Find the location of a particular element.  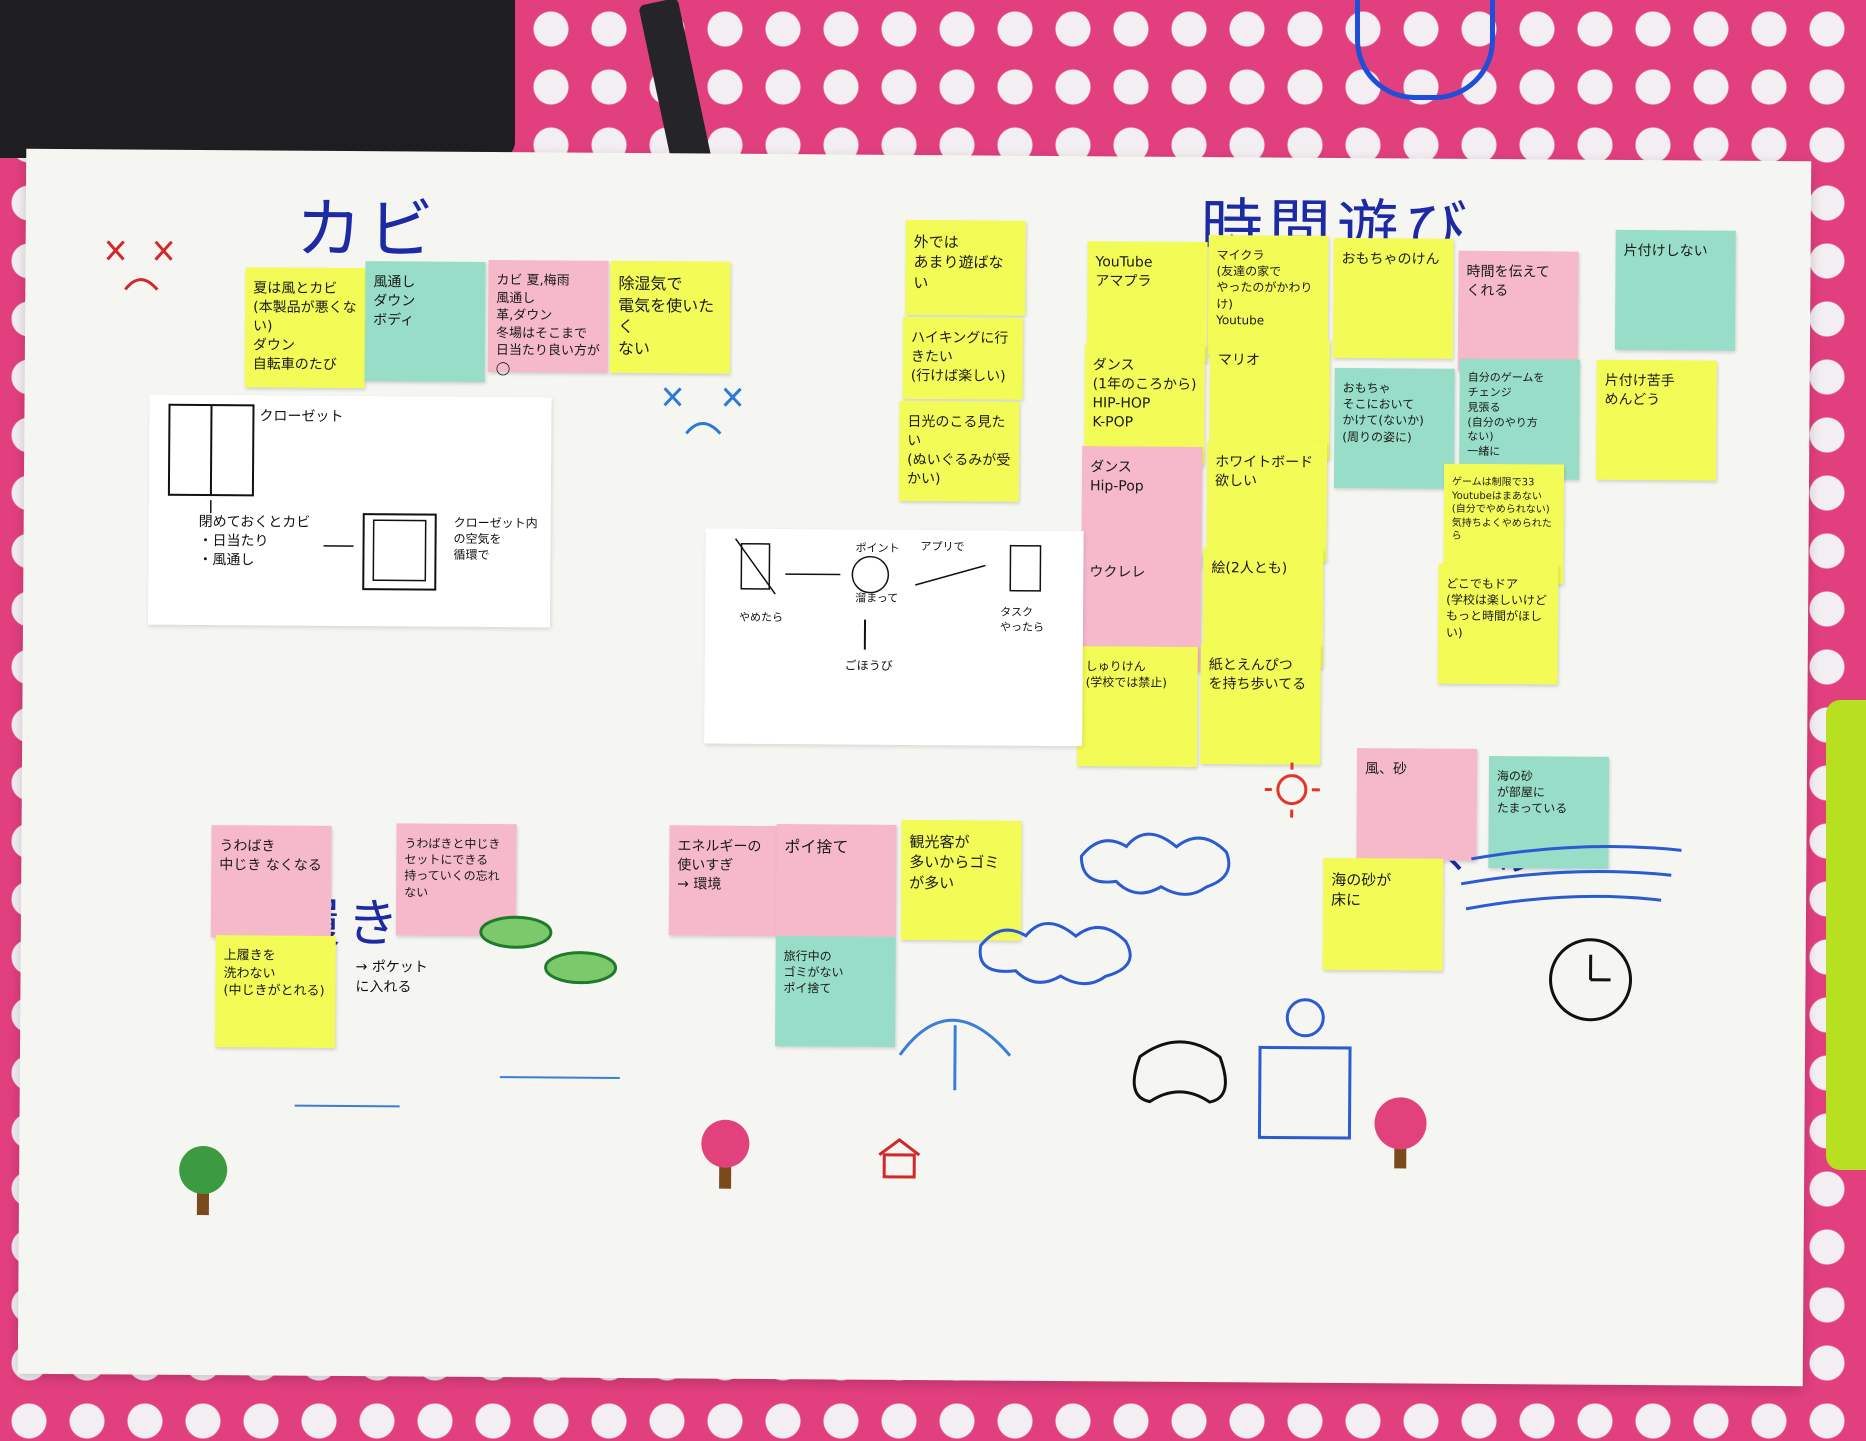

cup is located at coordinates (1425, 50).